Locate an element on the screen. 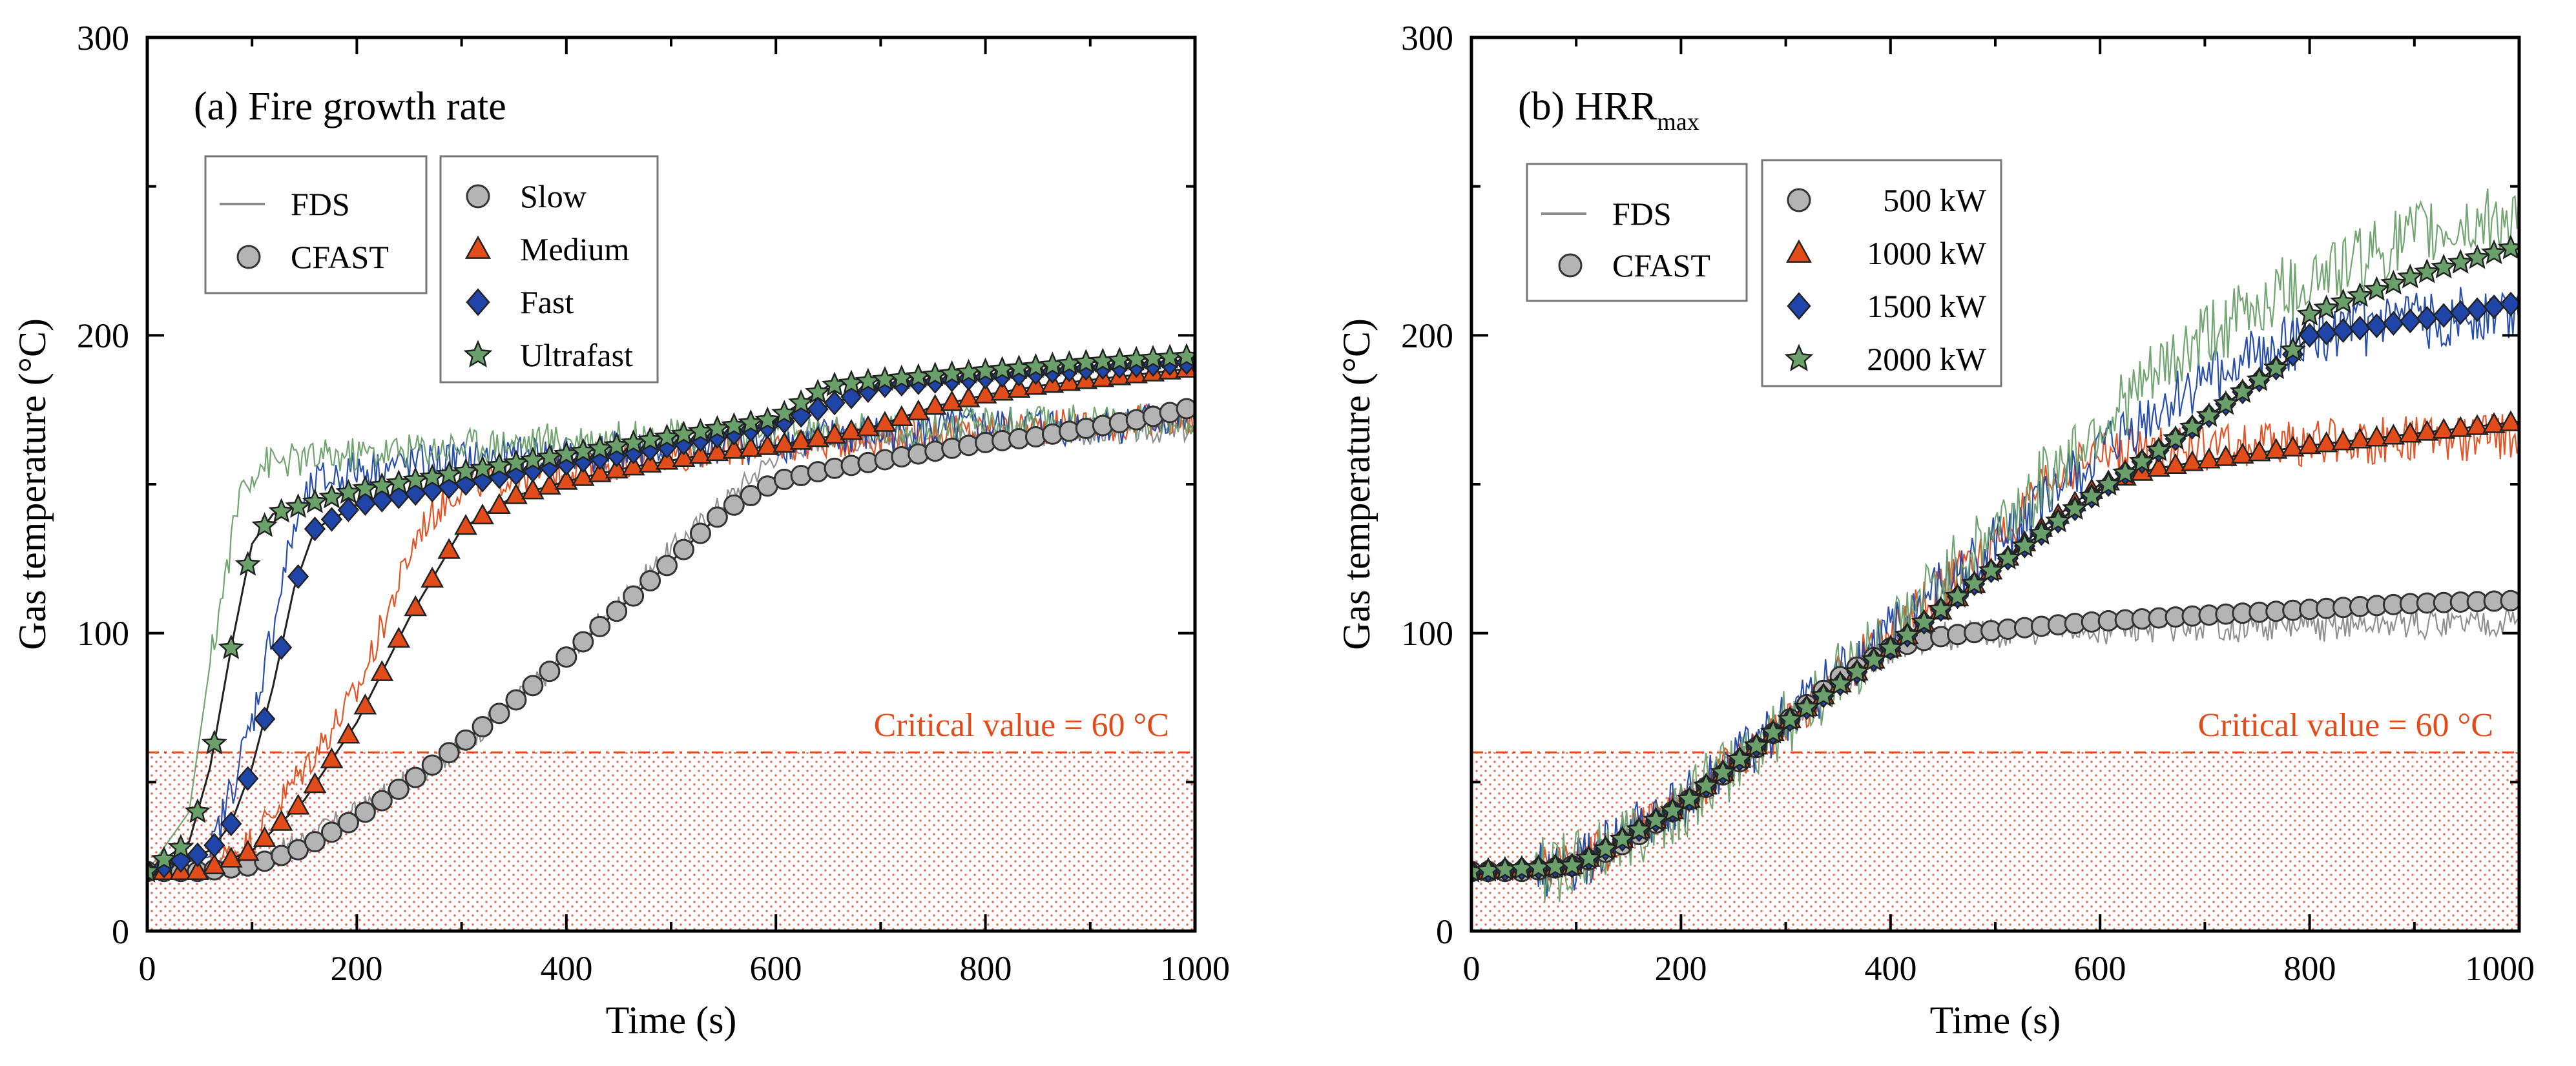 This screenshot has height=1066, width=2576. x-tick-labels-a: 0 200 400 600 800 1000 is located at coordinates (685, 968).